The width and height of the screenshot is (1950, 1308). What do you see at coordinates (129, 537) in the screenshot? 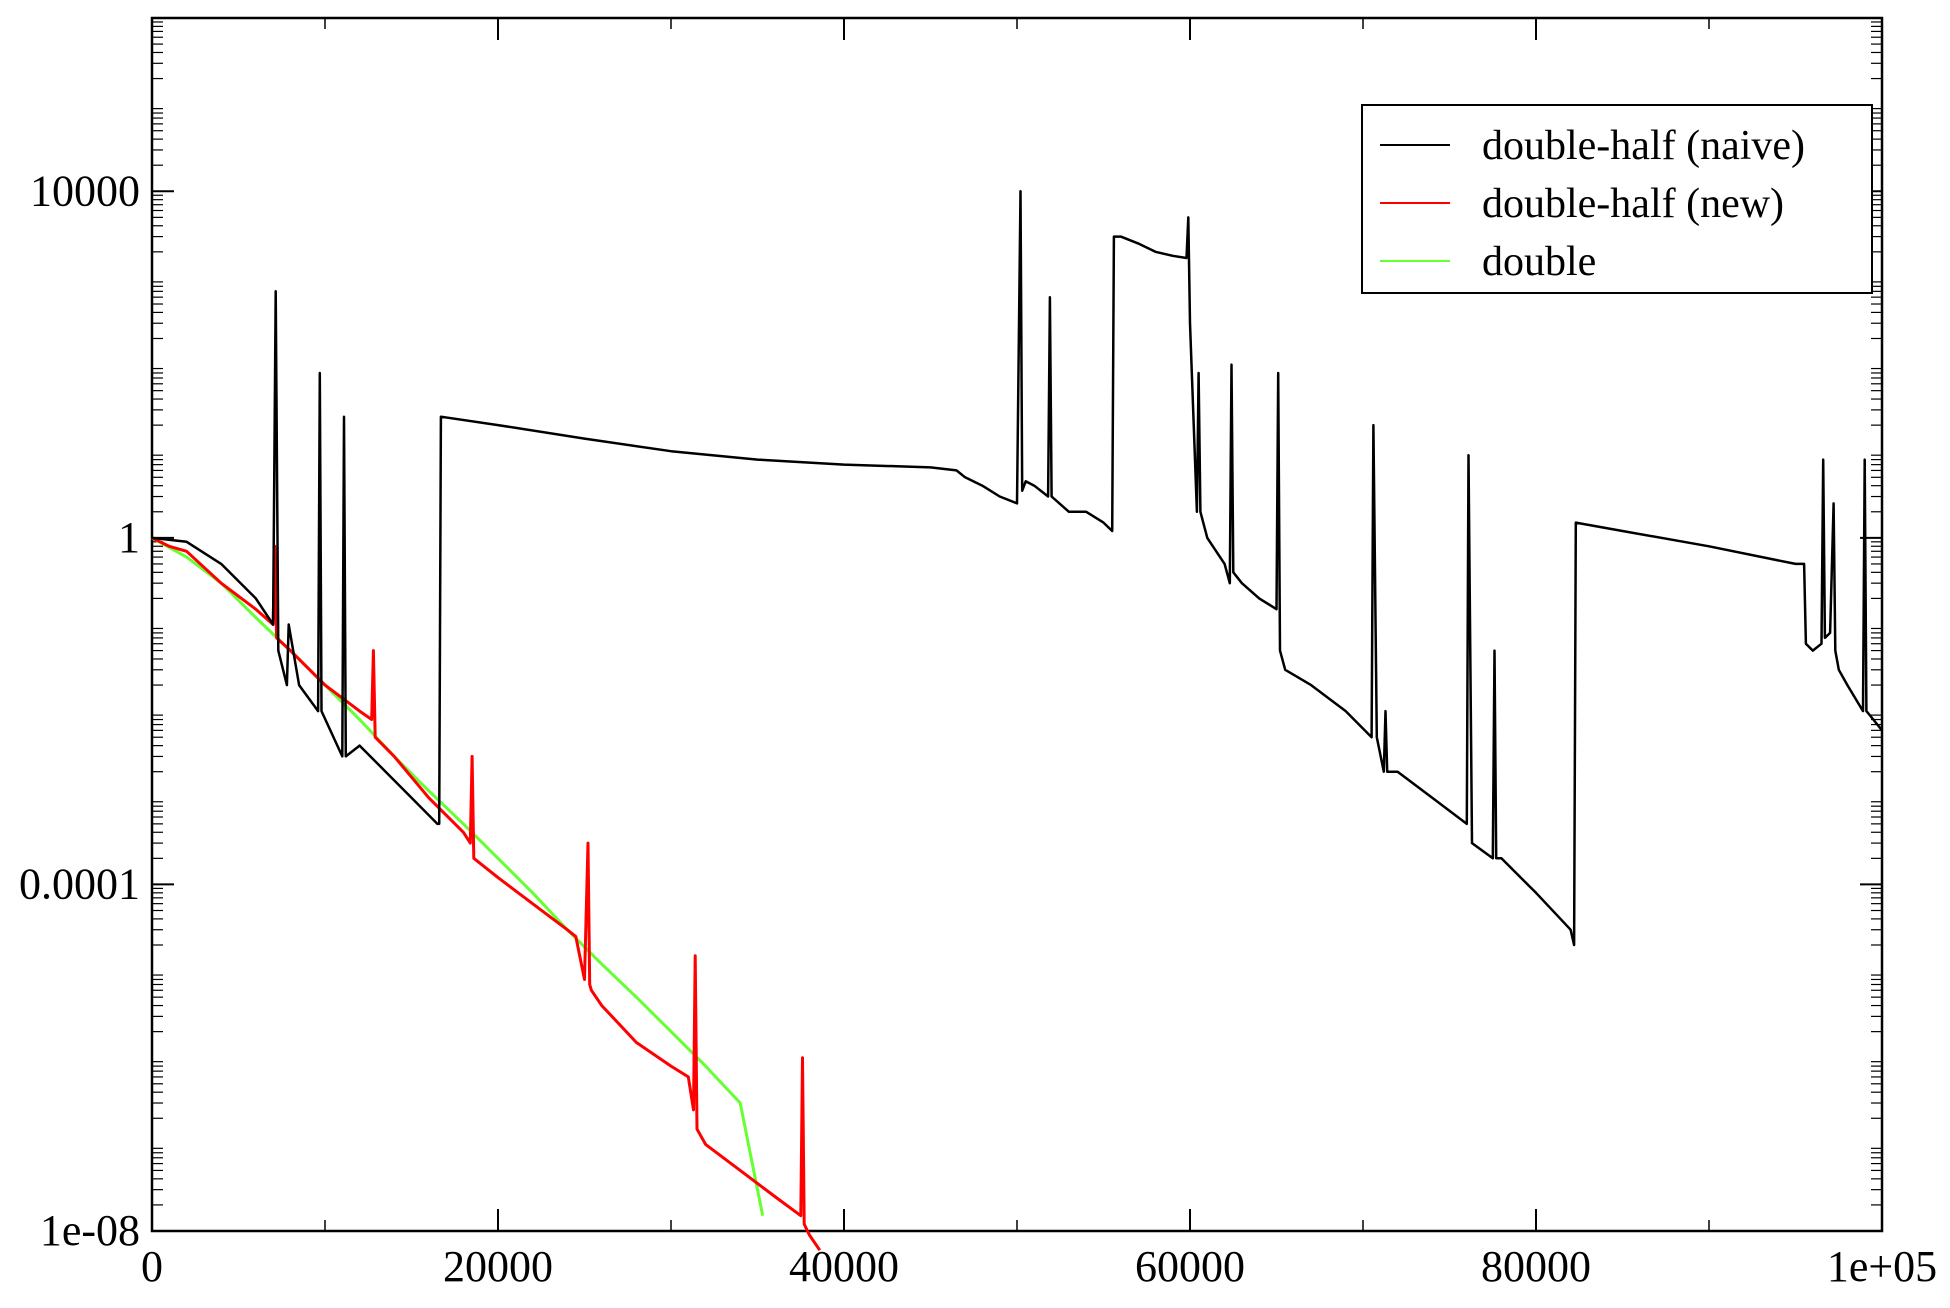
I see `y-tick-label: 1` at bounding box center [129, 537].